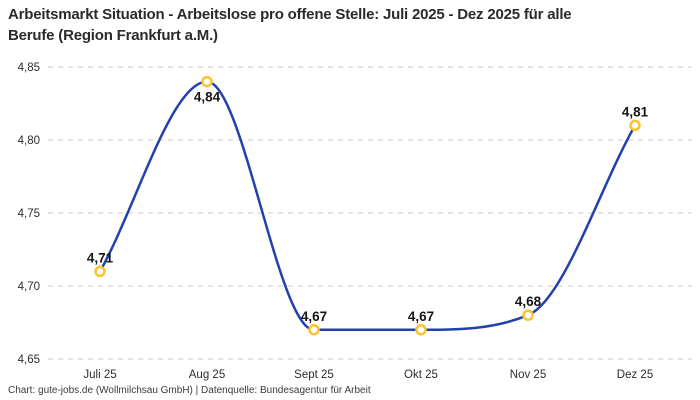  I want to click on chart-title-line2: Berufe (Region Frankfurt a.M.), so click(113, 35).